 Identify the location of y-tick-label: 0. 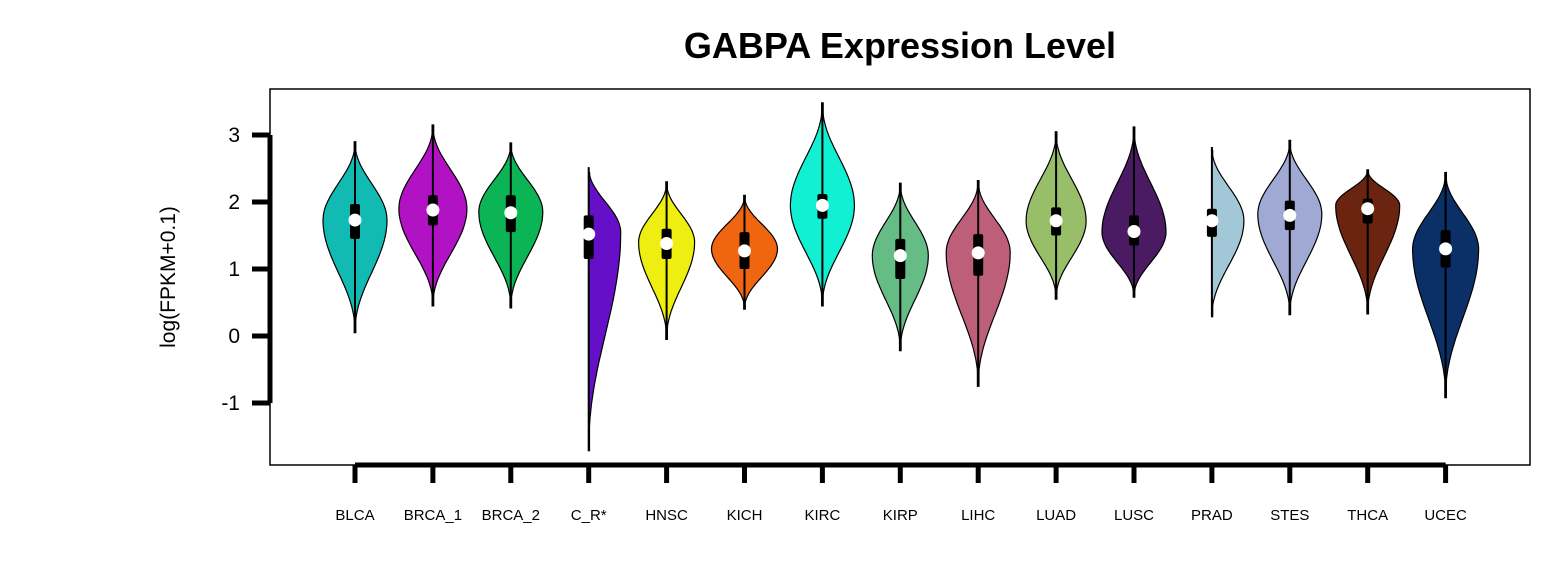
(234, 336).